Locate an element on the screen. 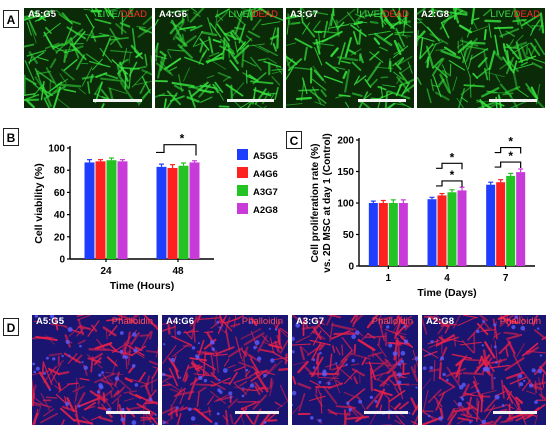 The height and width of the screenshot is (433, 550). y-tick-label: 100 is located at coordinates (56, 149).